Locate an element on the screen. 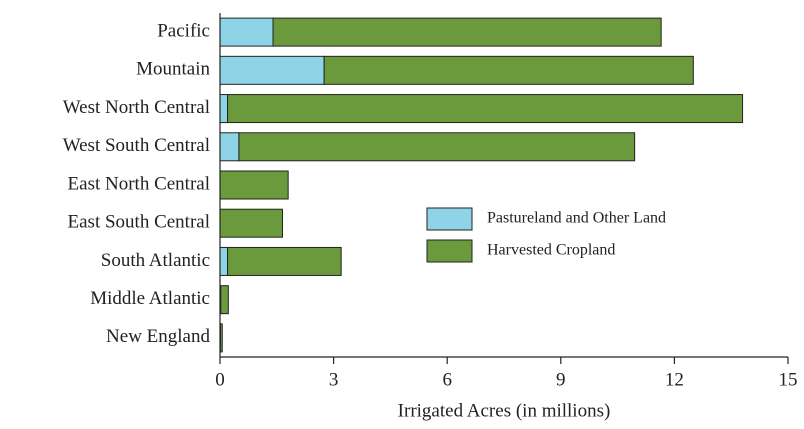 Image resolution: width=804 pixels, height=429 pixels. y-tick-label: West North Central is located at coordinates (136, 107).